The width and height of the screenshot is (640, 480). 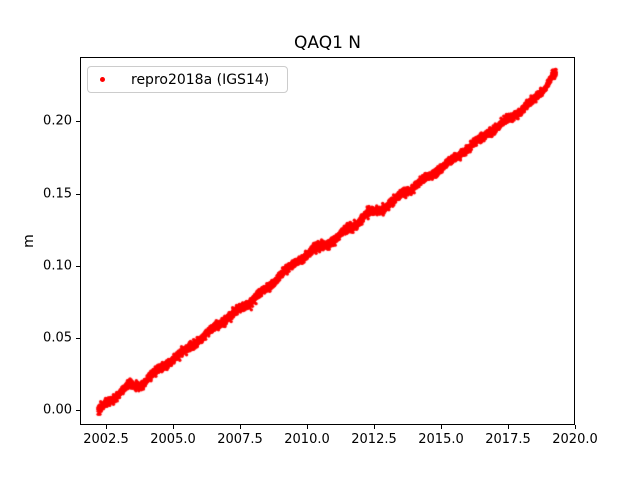 I want to click on y-axis-label: m, so click(x=29, y=241).